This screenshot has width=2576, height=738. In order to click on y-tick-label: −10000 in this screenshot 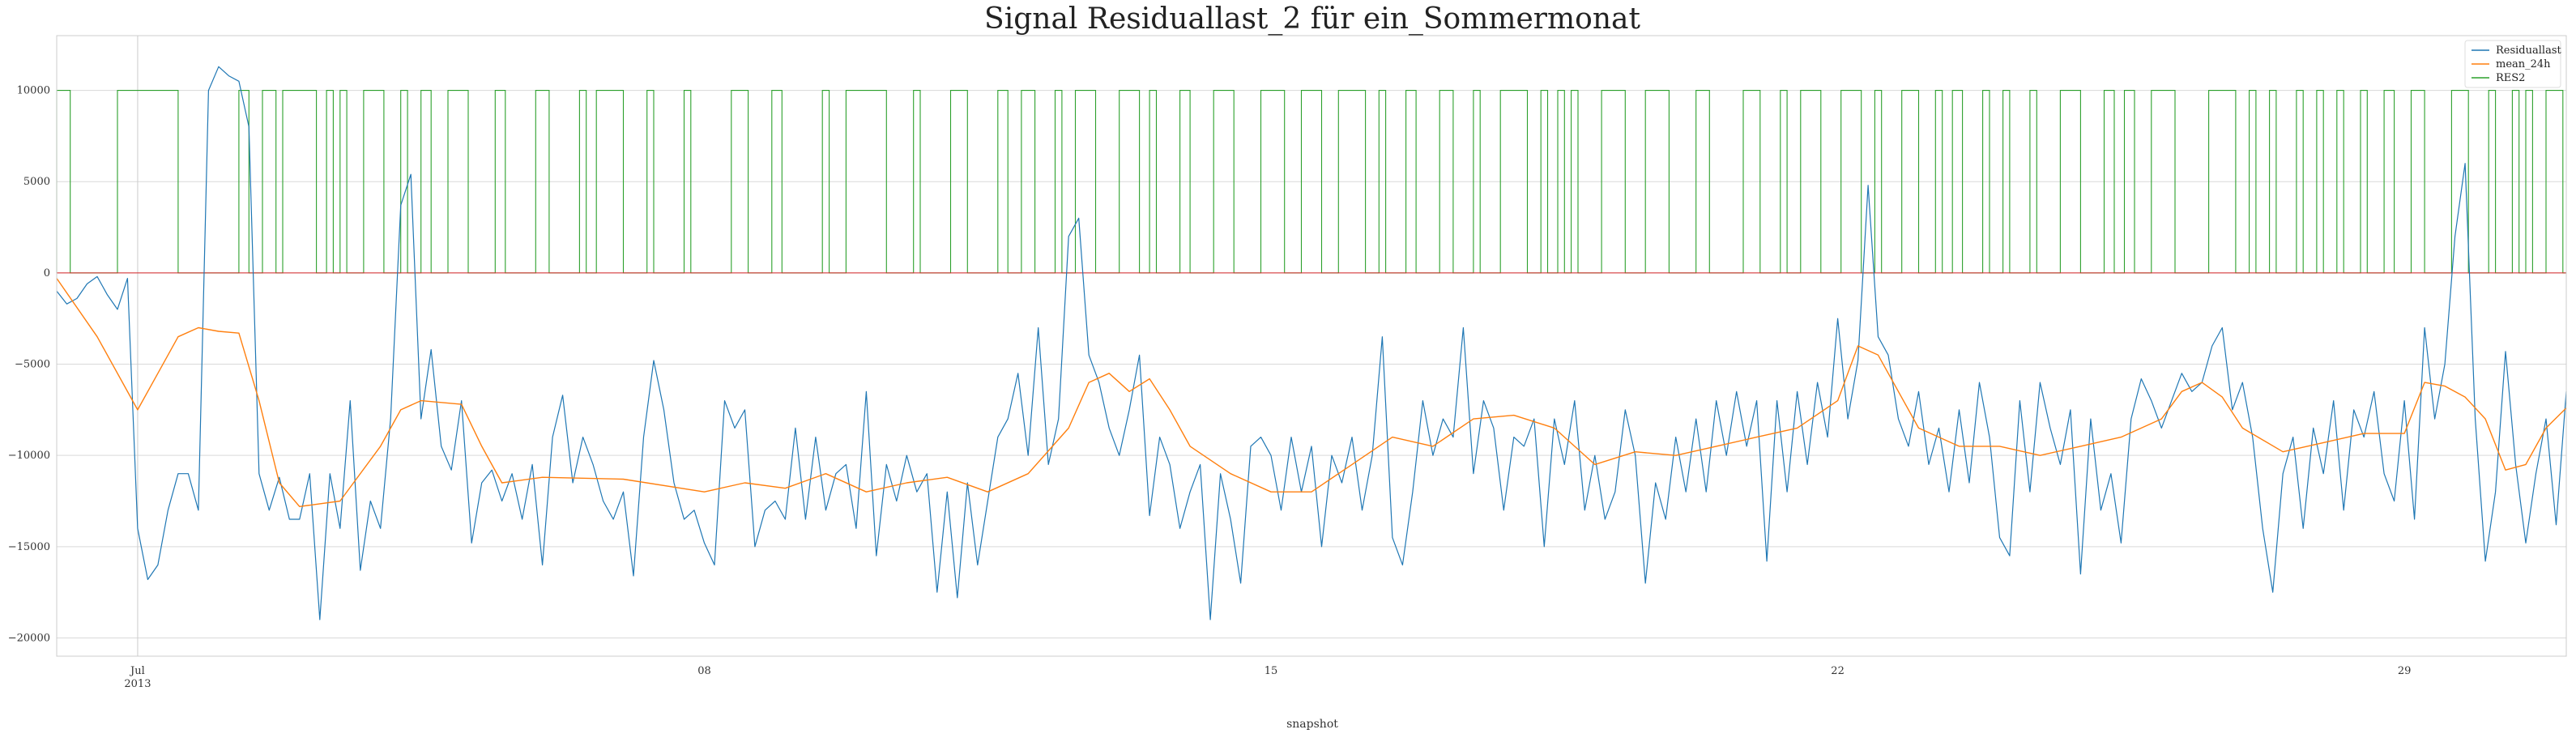, I will do `click(29, 456)`.